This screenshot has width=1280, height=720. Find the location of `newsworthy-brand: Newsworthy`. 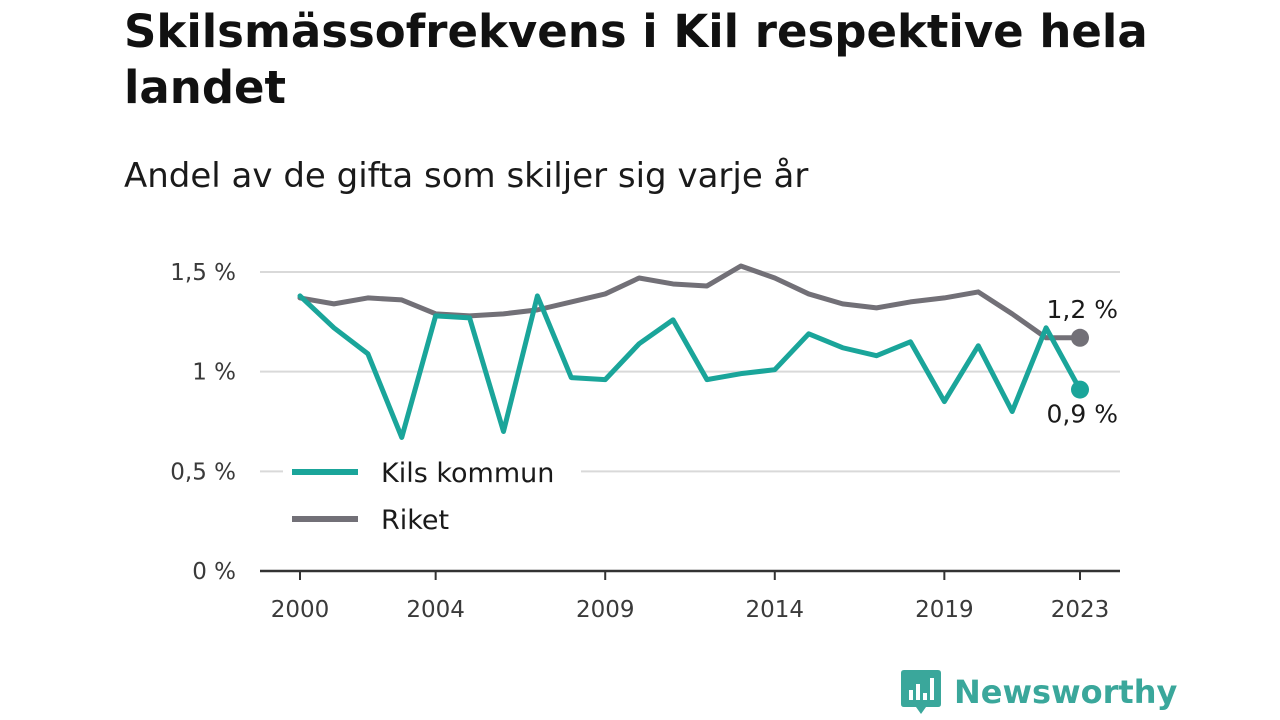

newsworthy-brand: Newsworthy is located at coordinates (1038, 692).